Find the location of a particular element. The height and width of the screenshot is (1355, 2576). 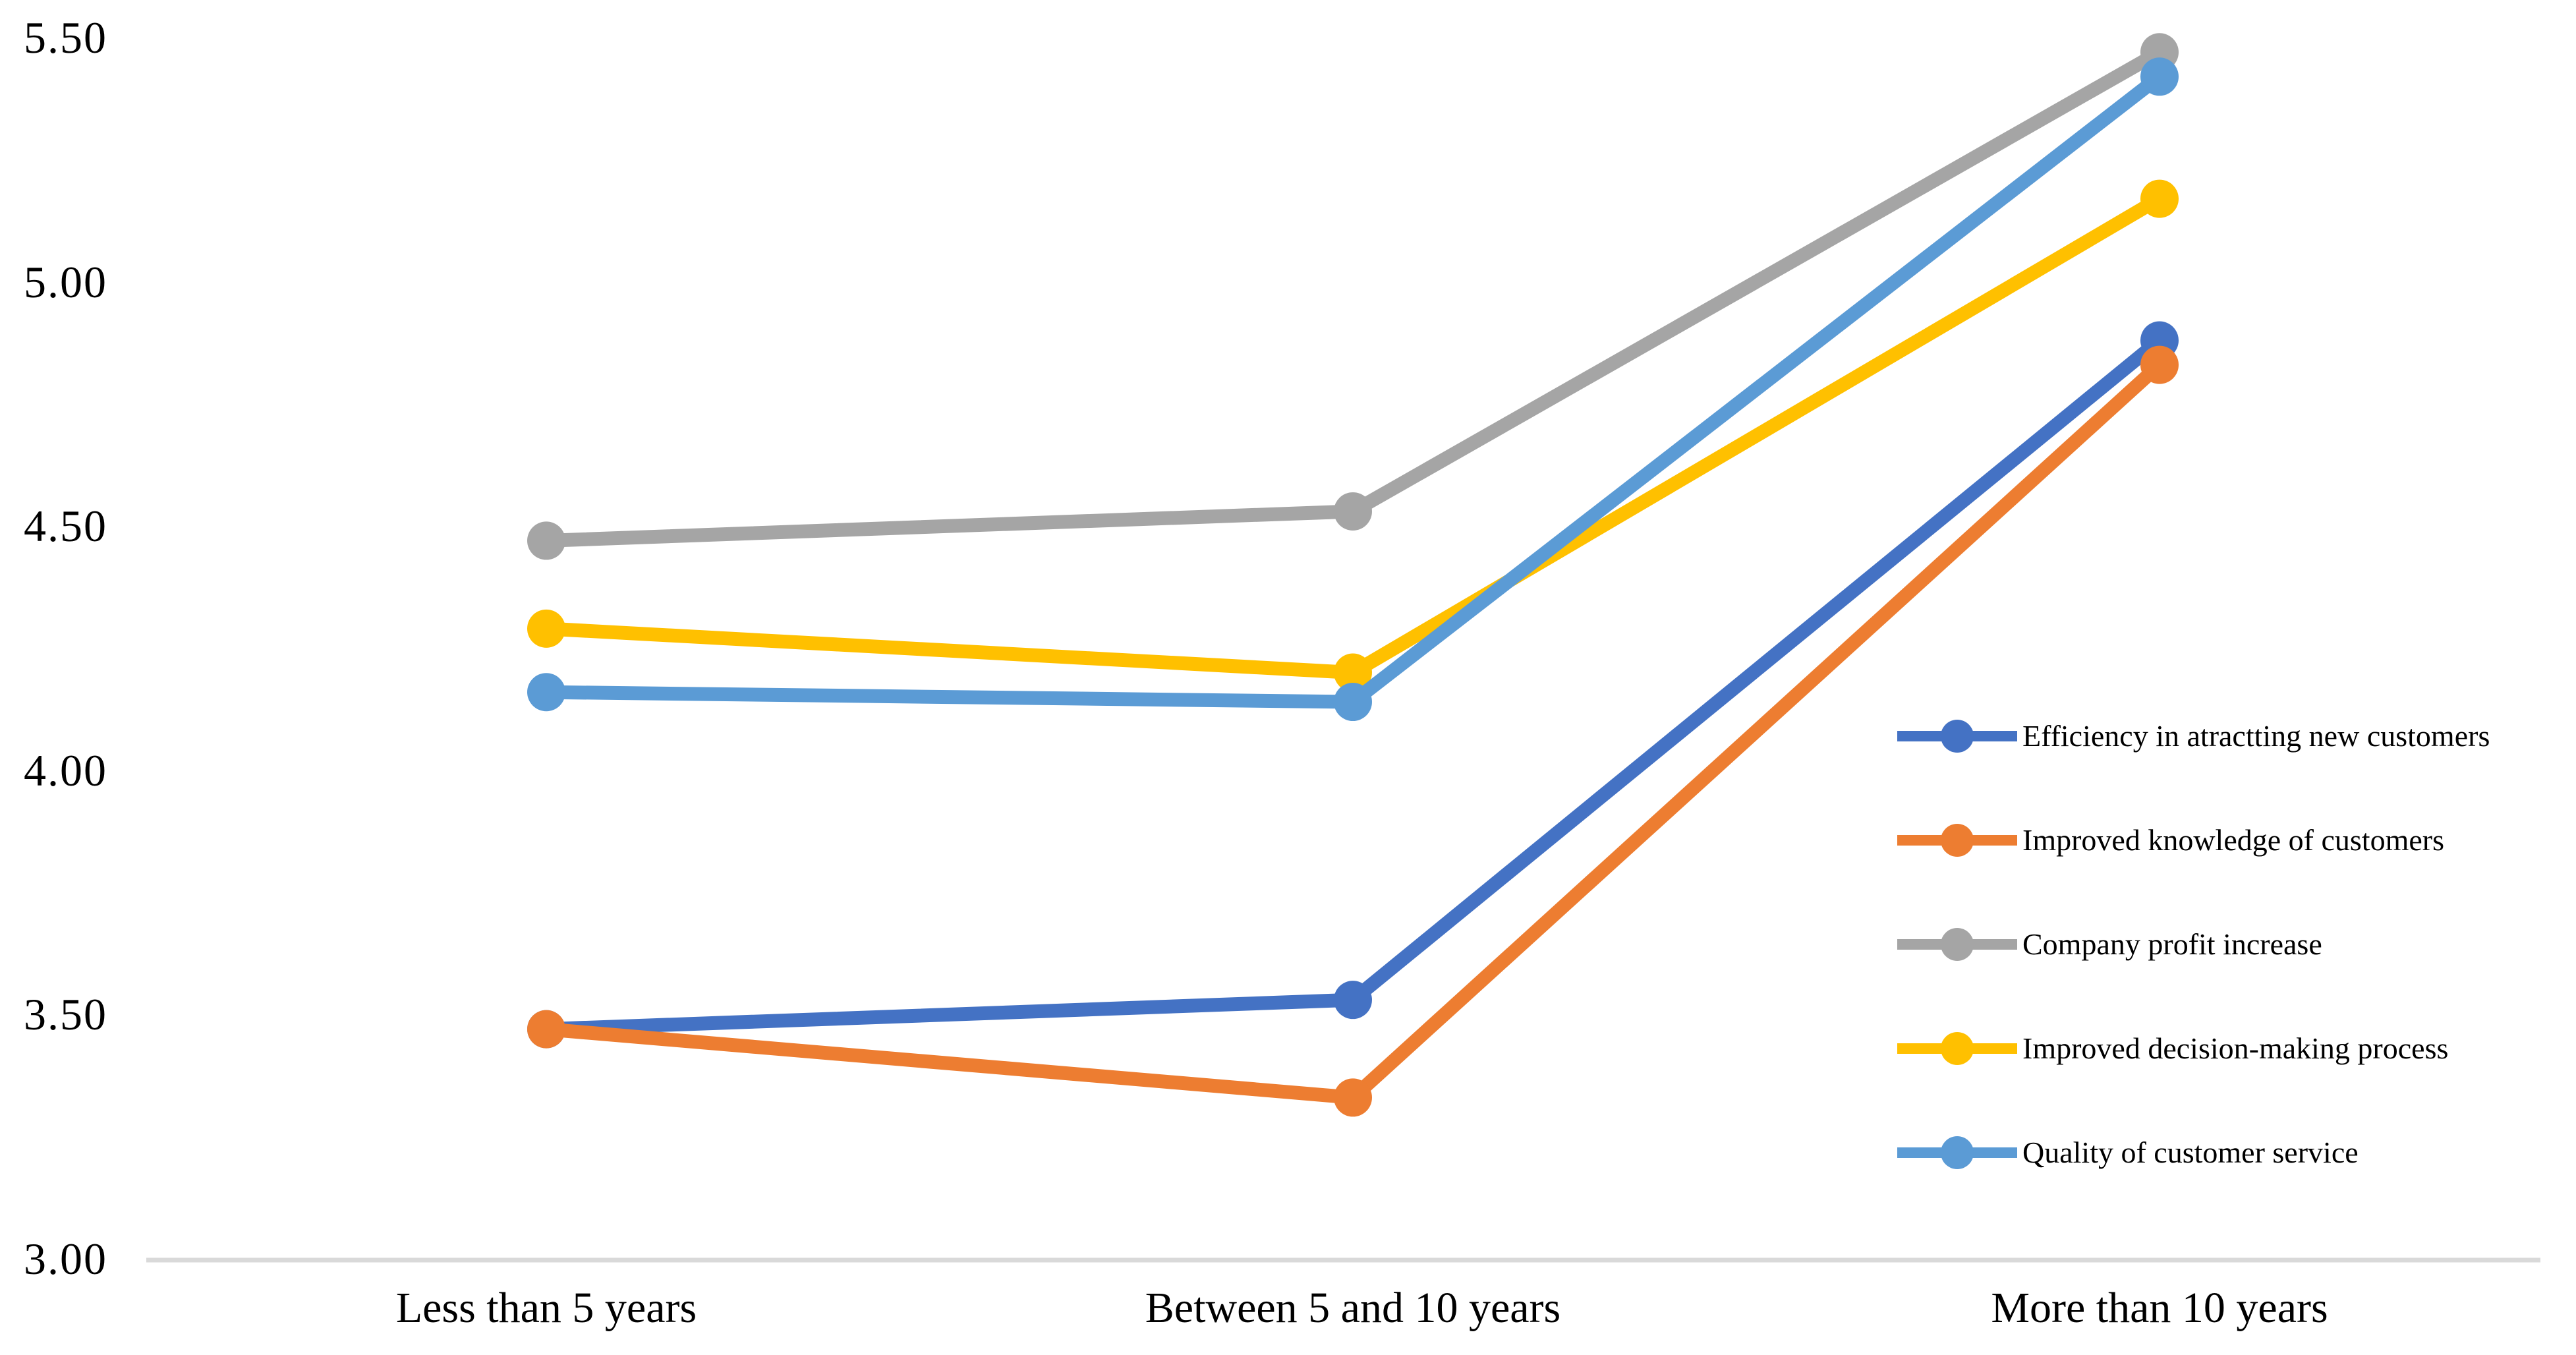

y-tick-label: 5.50 is located at coordinates (66, 38).